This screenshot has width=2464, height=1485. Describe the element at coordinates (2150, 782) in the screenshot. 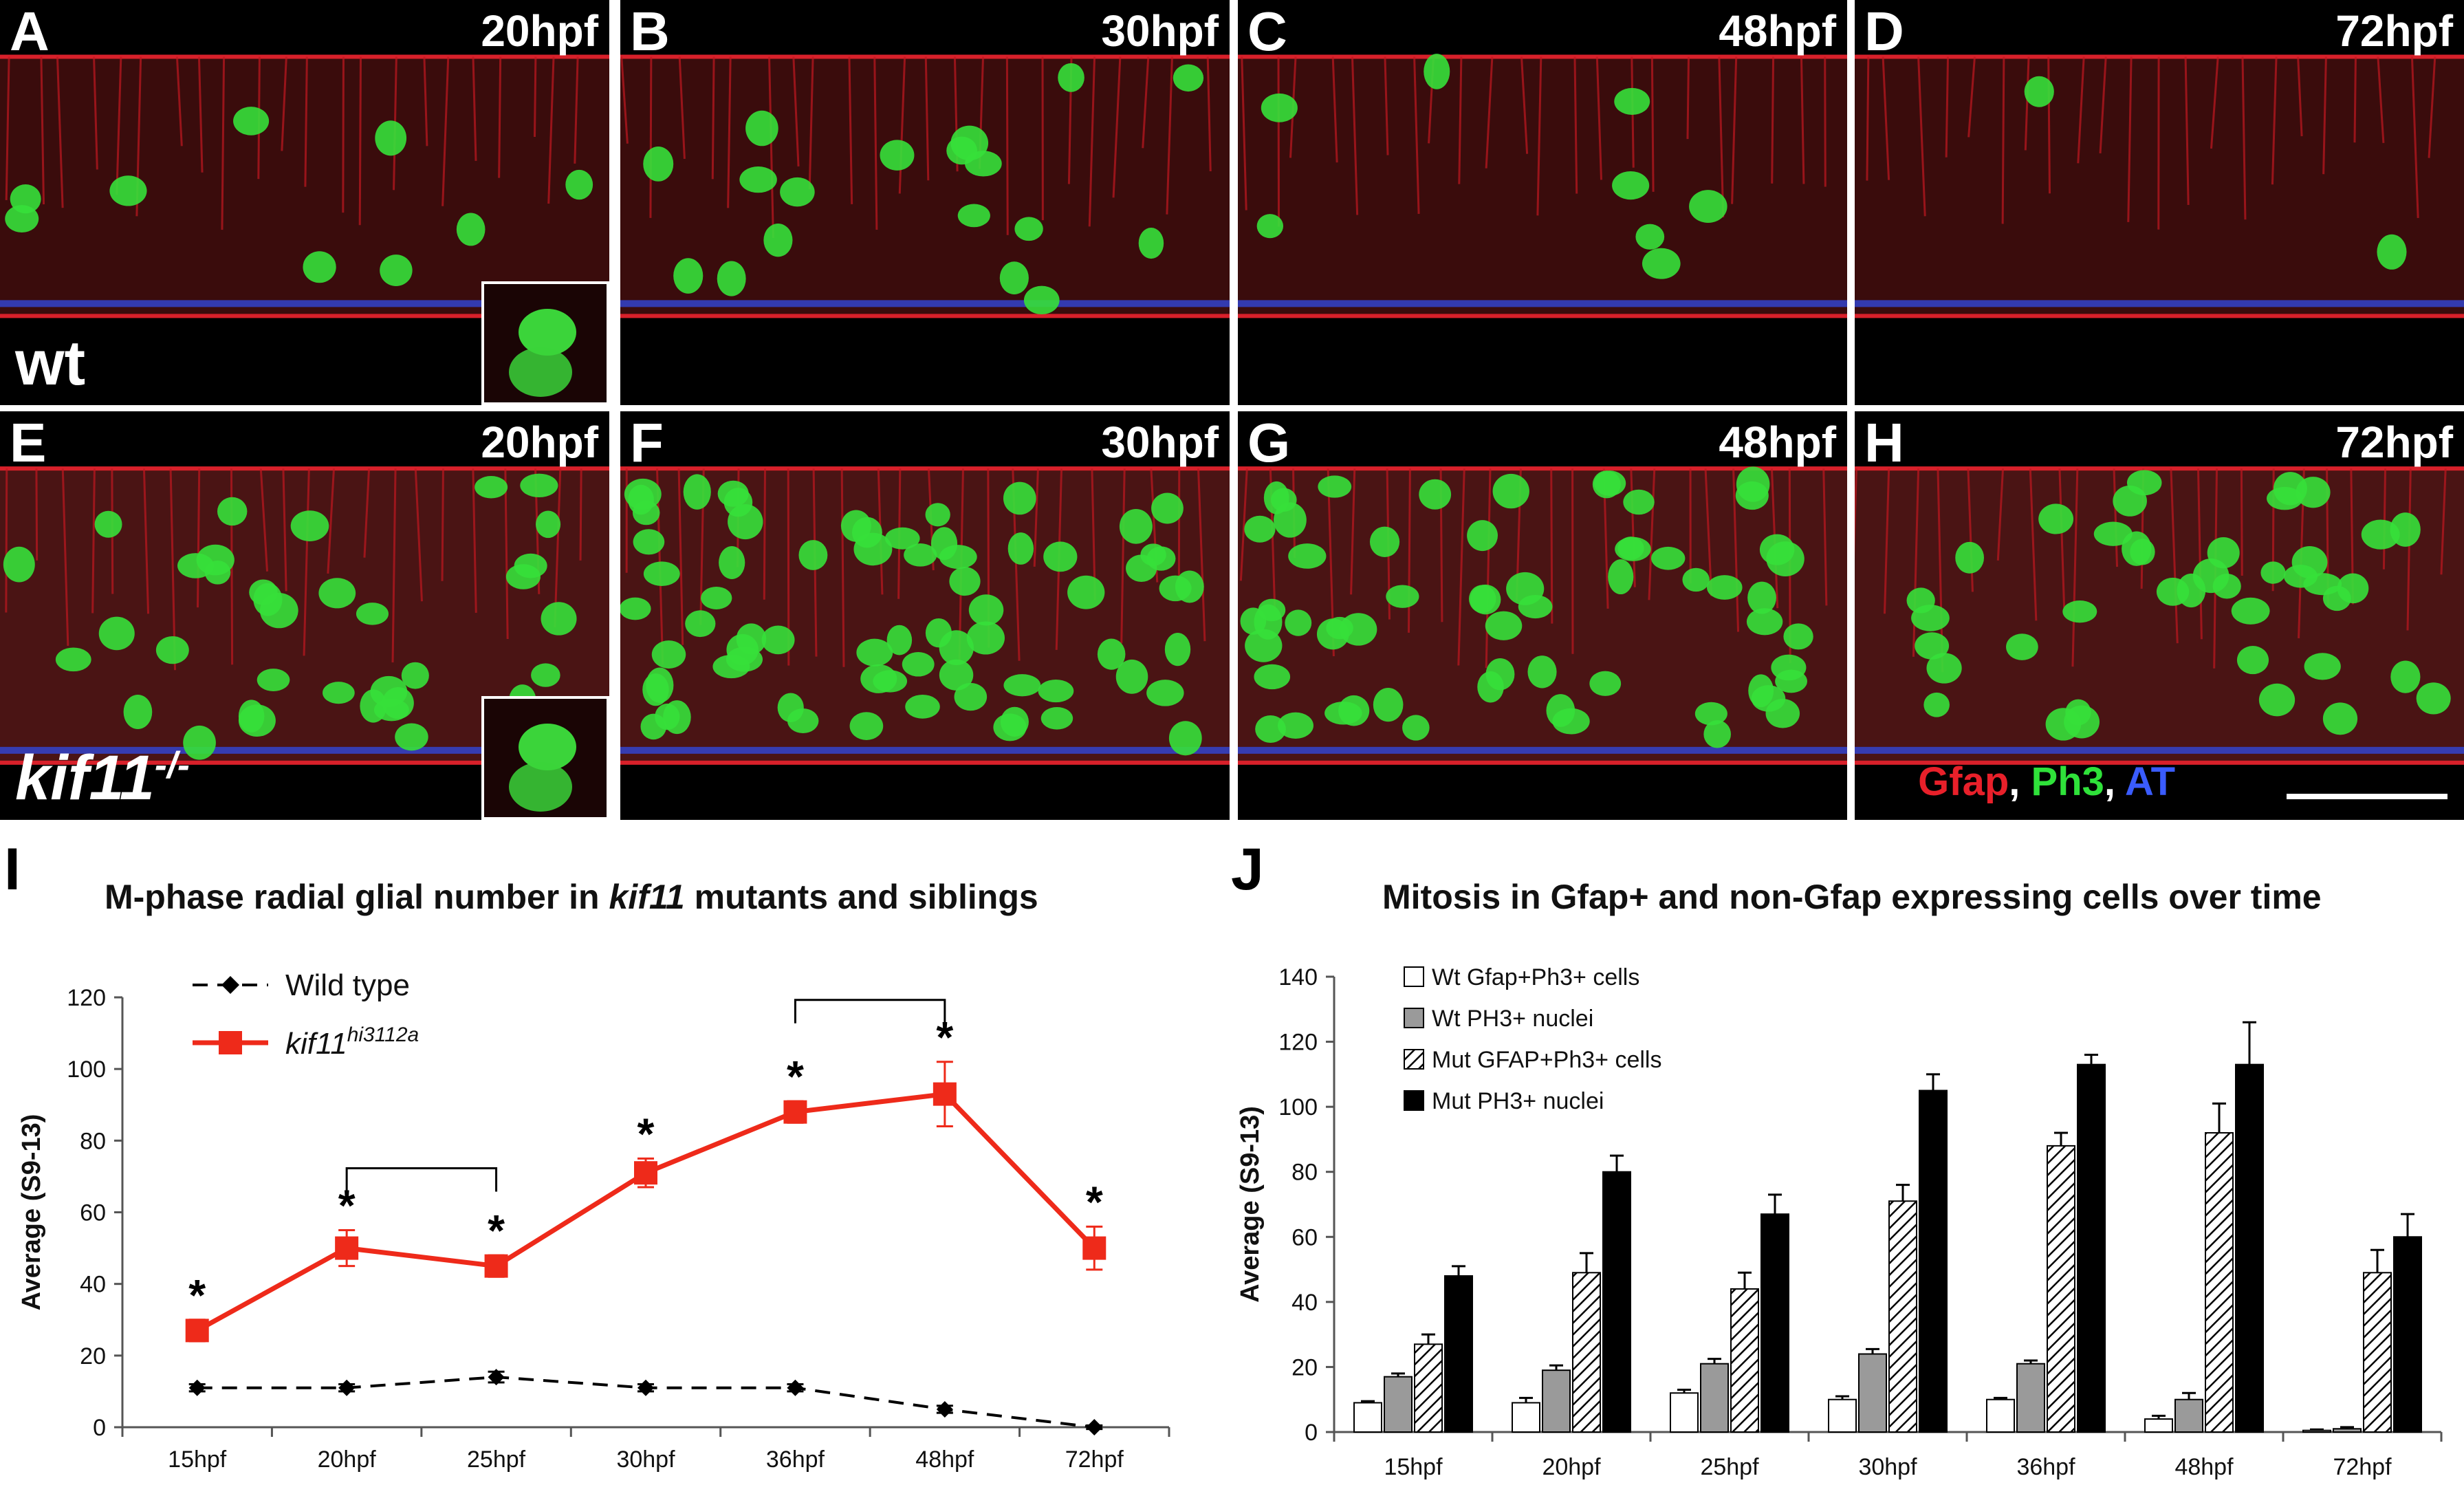

I see `stain-legend-at: AT` at that location.